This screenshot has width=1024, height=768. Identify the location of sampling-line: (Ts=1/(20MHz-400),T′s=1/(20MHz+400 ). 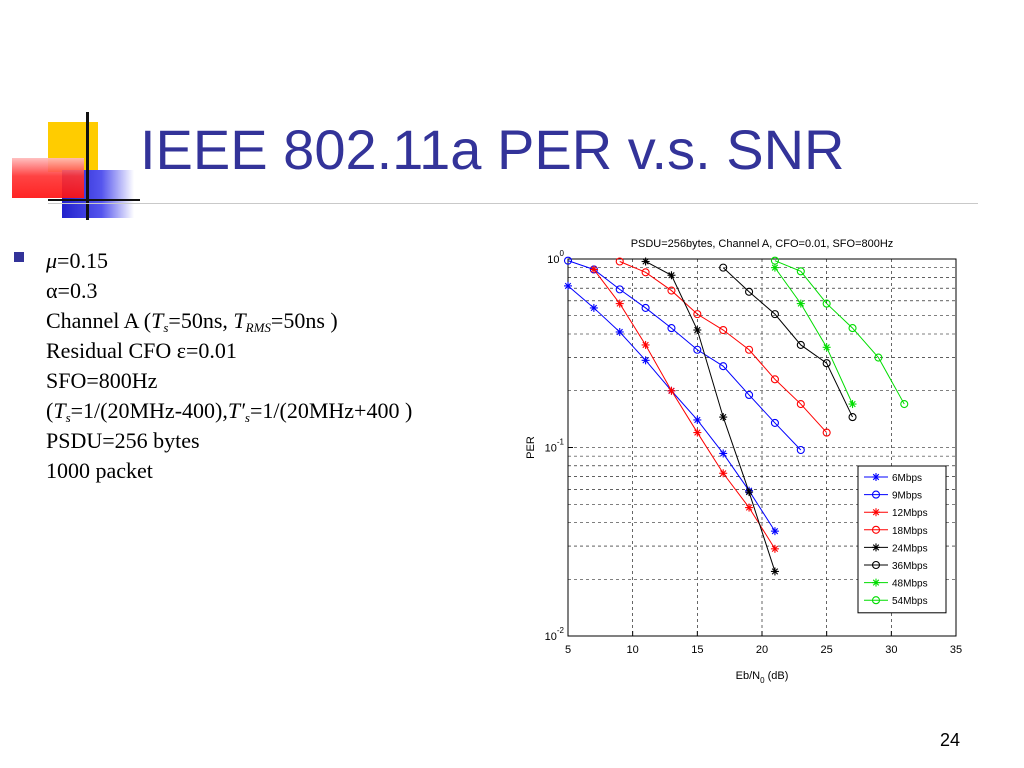
(229, 411).